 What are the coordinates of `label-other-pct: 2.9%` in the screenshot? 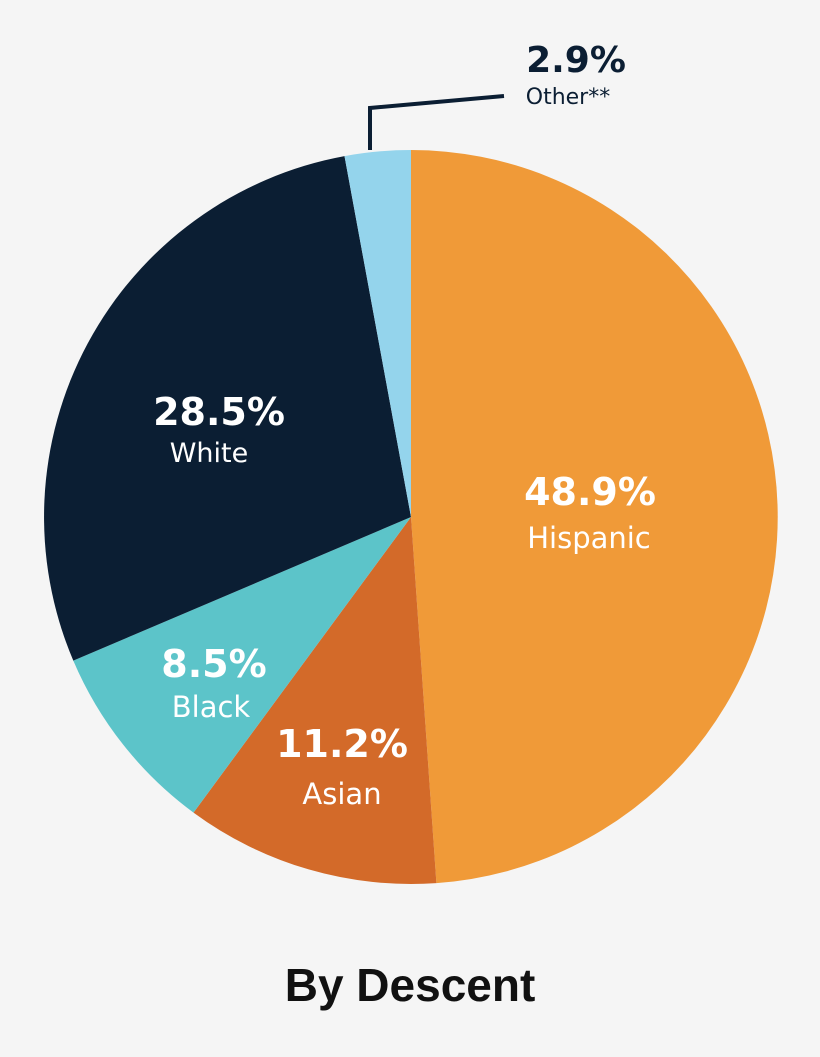 It's located at (576, 60).